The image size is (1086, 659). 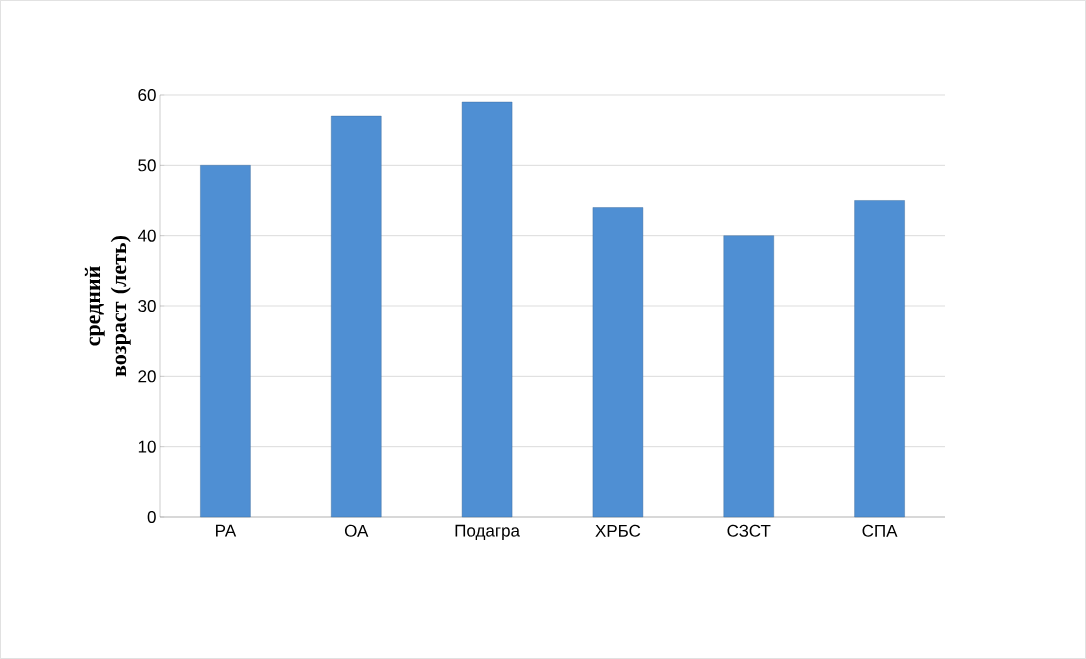 I want to click on x-tick-label: СЗСТ, so click(x=749, y=530).